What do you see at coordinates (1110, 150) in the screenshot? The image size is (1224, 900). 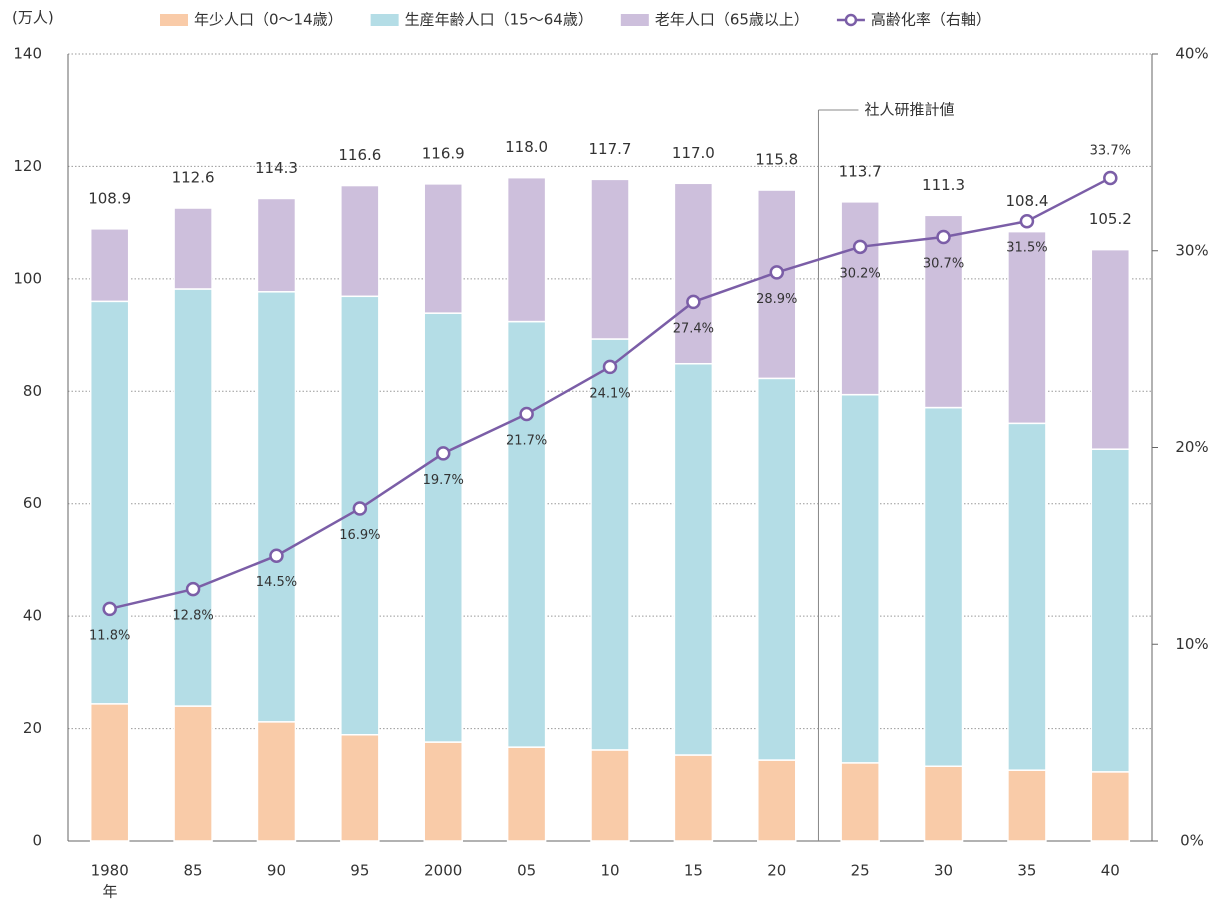 I see `line-value-label: 33.7%` at bounding box center [1110, 150].